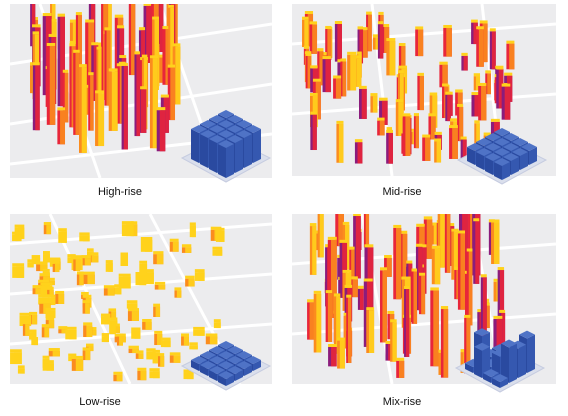 The width and height of the screenshot is (568, 416). Describe the element at coordinates (408, 87) in the screenshot. I see `mid-rise-buildings` at that location.